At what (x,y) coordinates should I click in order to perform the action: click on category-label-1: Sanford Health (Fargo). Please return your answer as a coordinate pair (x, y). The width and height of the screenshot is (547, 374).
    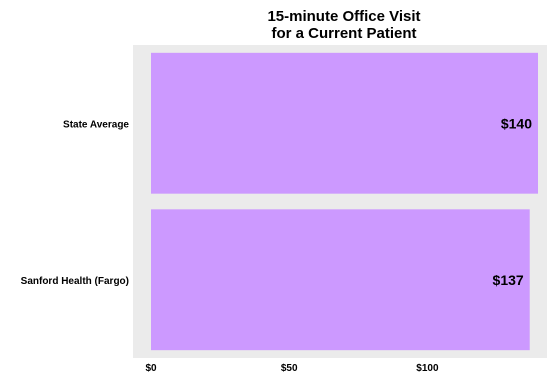
    Looking at the image, I should click on (75, 281).